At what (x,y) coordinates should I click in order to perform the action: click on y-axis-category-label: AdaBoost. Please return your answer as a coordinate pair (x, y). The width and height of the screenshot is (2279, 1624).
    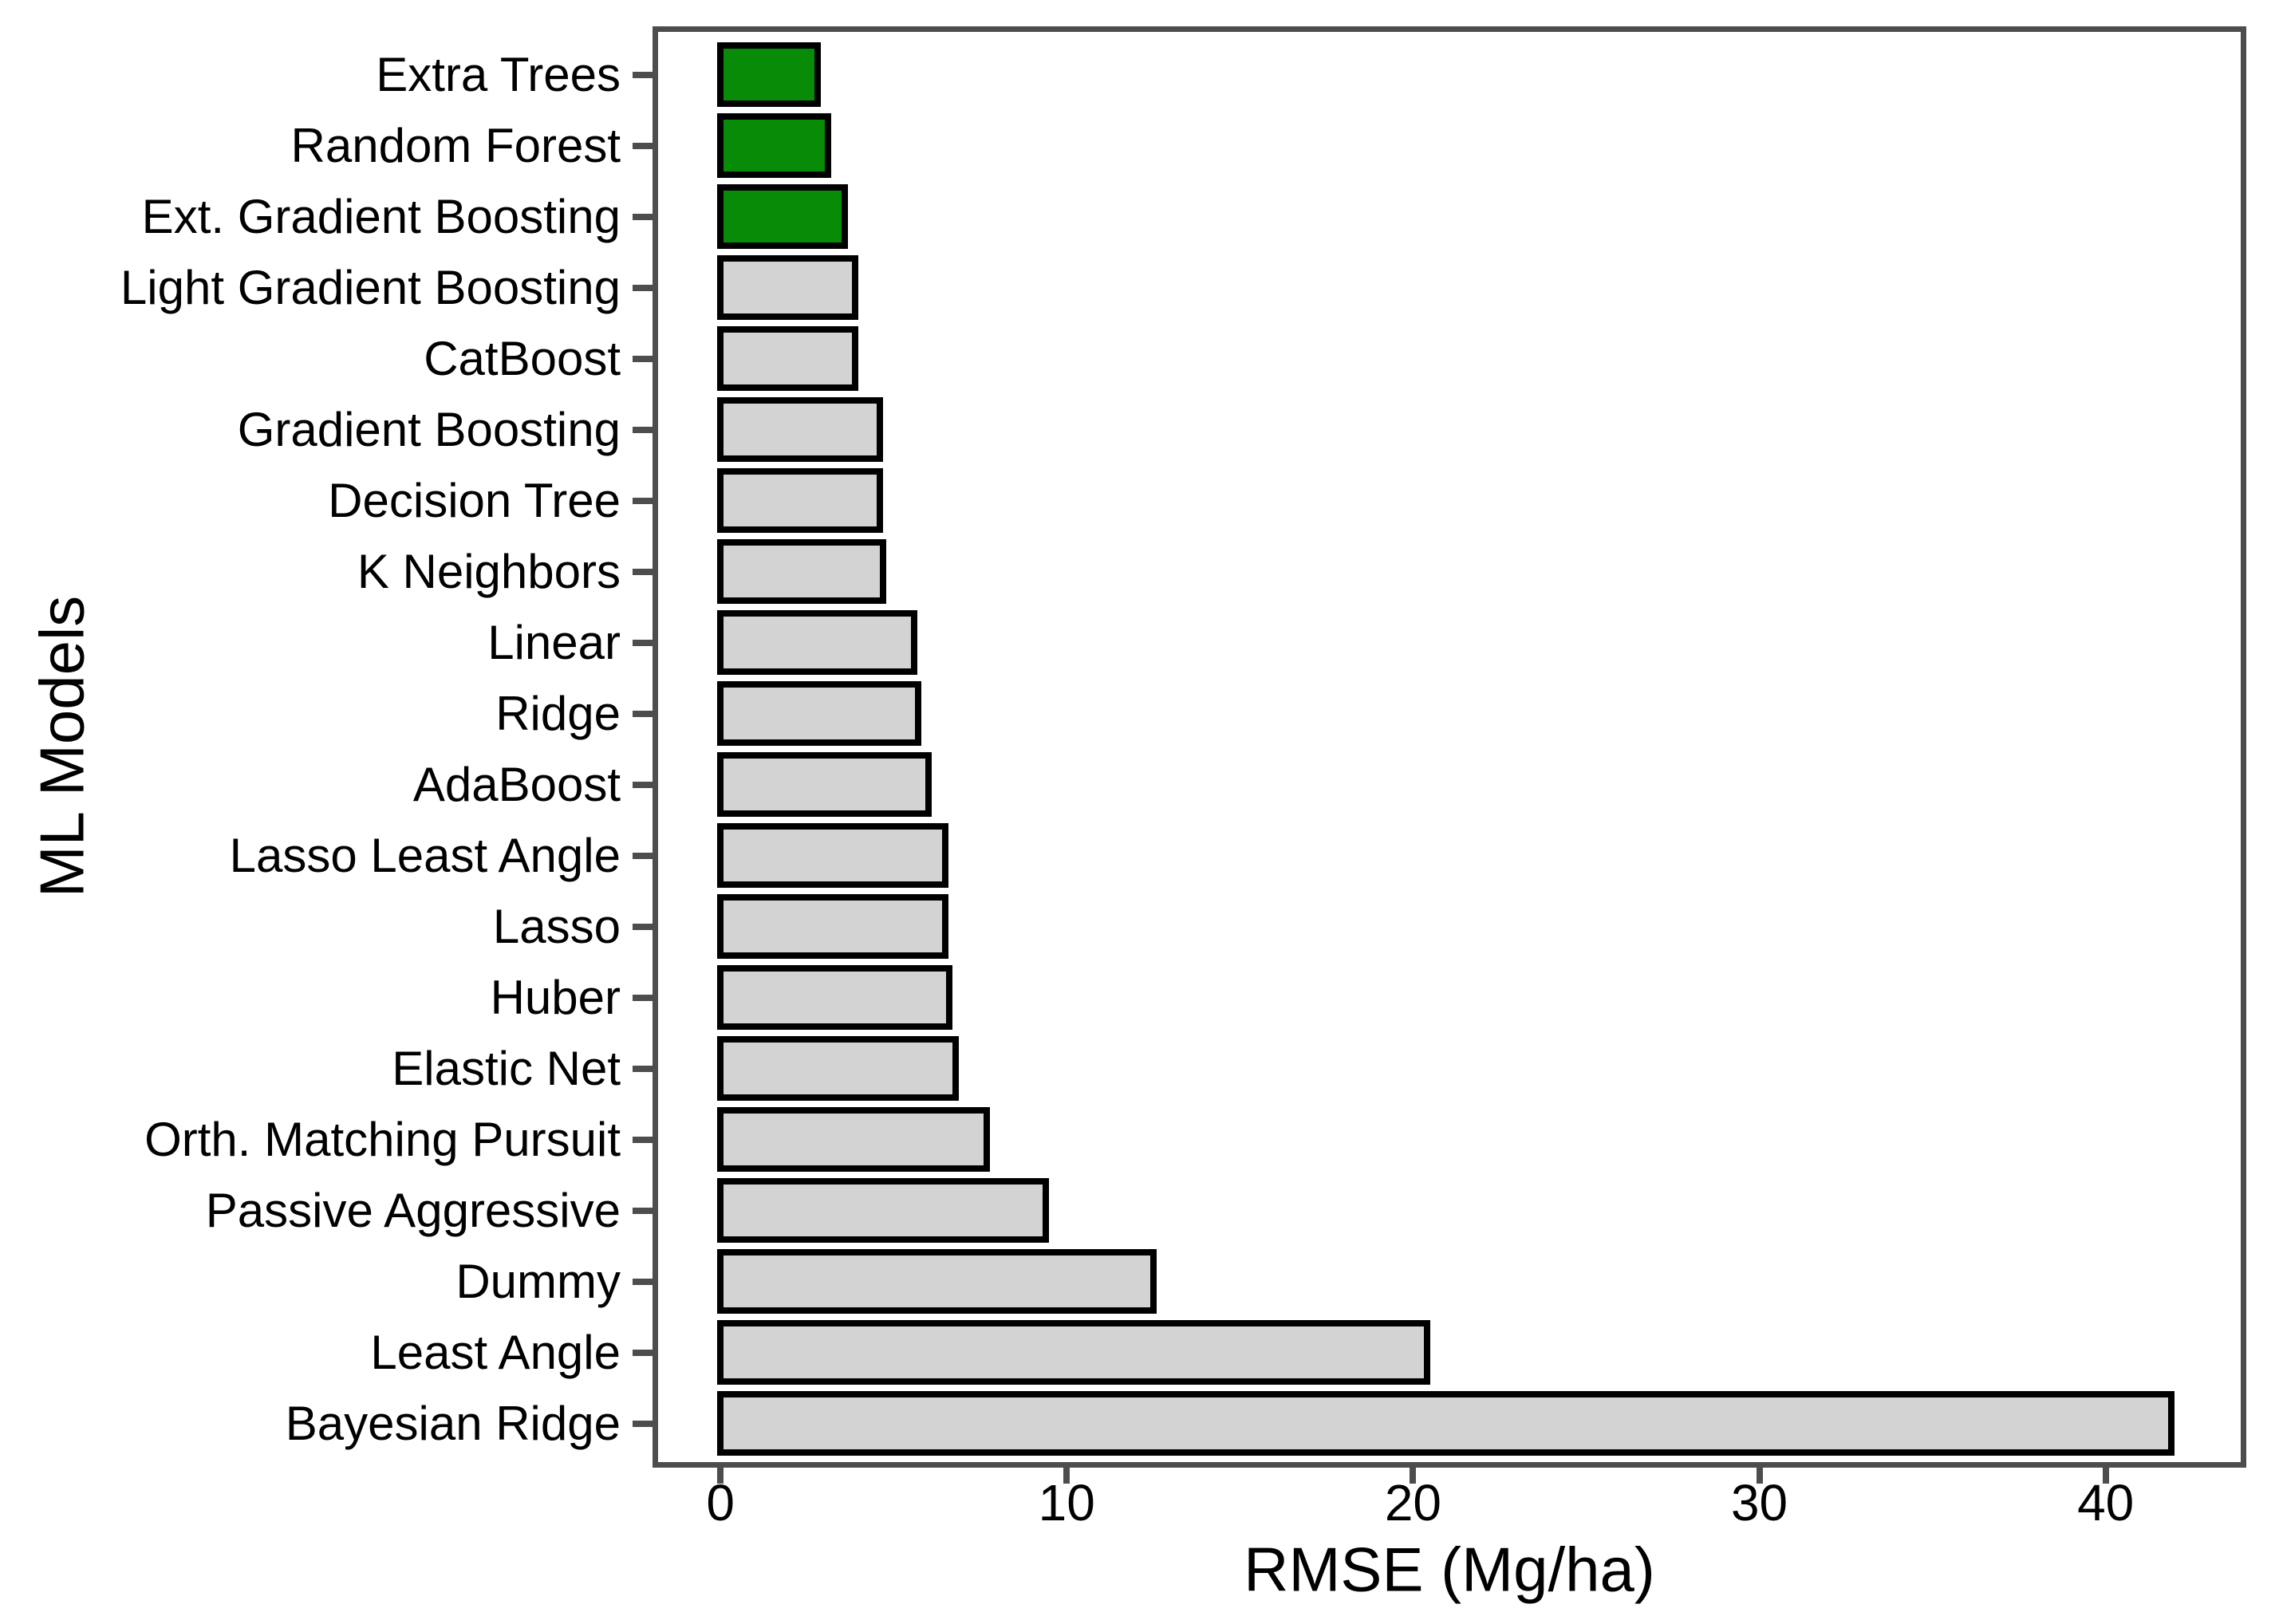
    Looking at the image, I should click on (516, 785).